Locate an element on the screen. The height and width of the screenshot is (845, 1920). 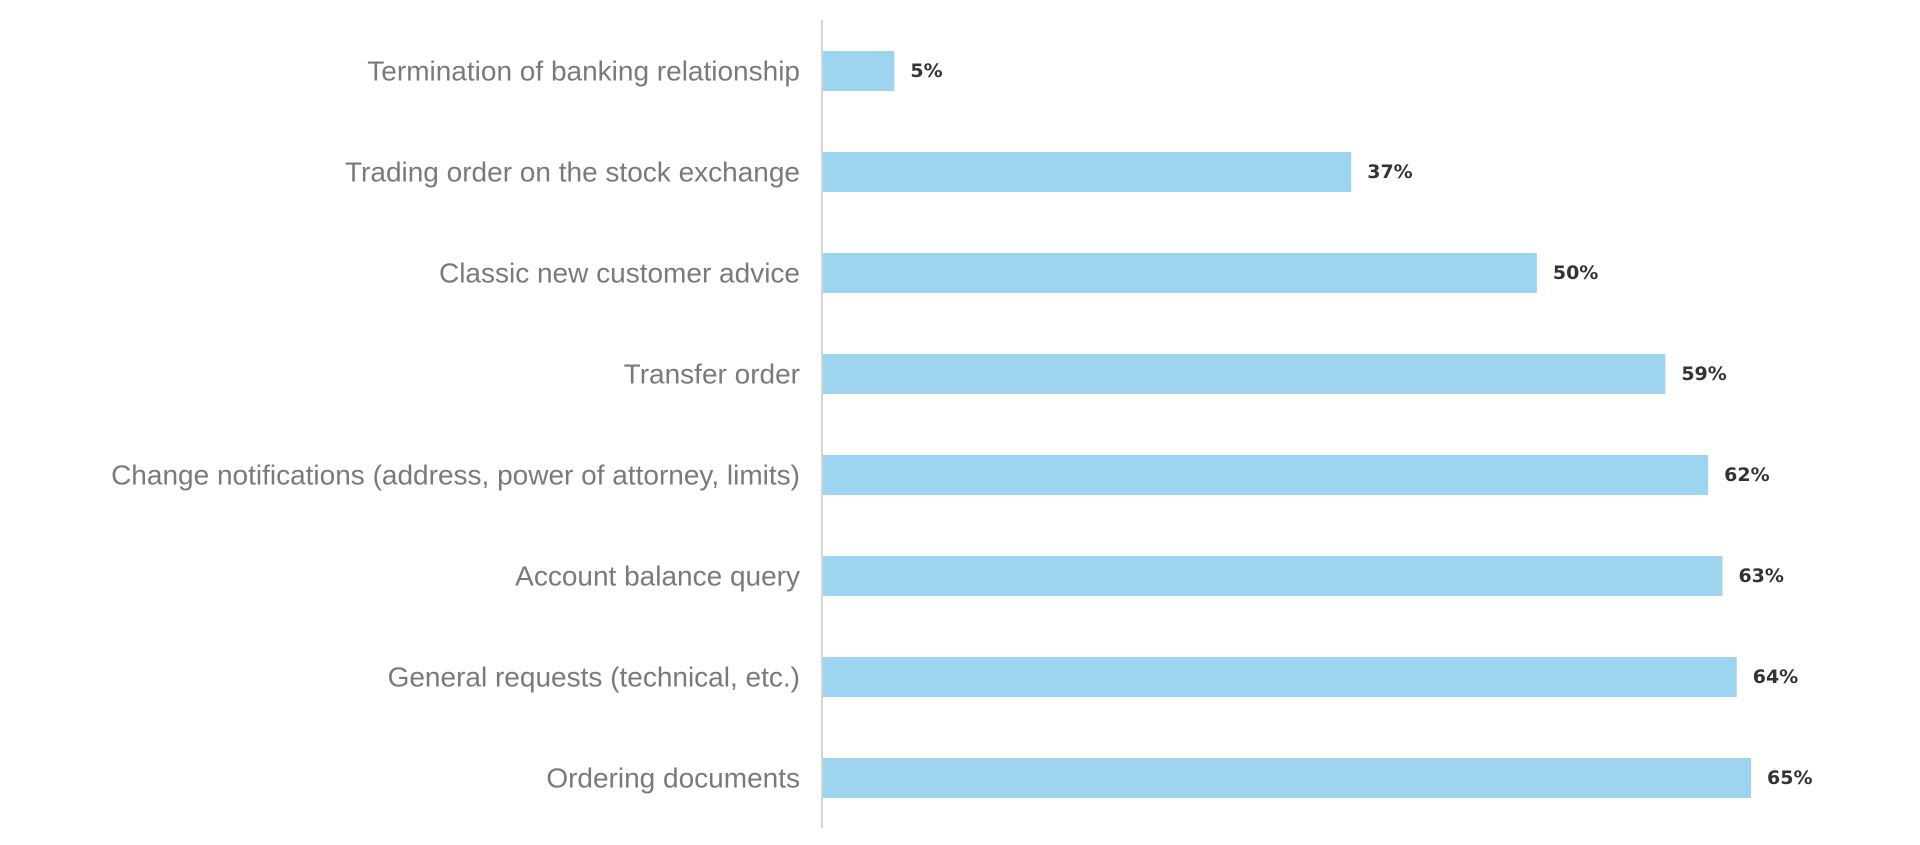
value-label-1: 5% is located at coordinates (926, 71).